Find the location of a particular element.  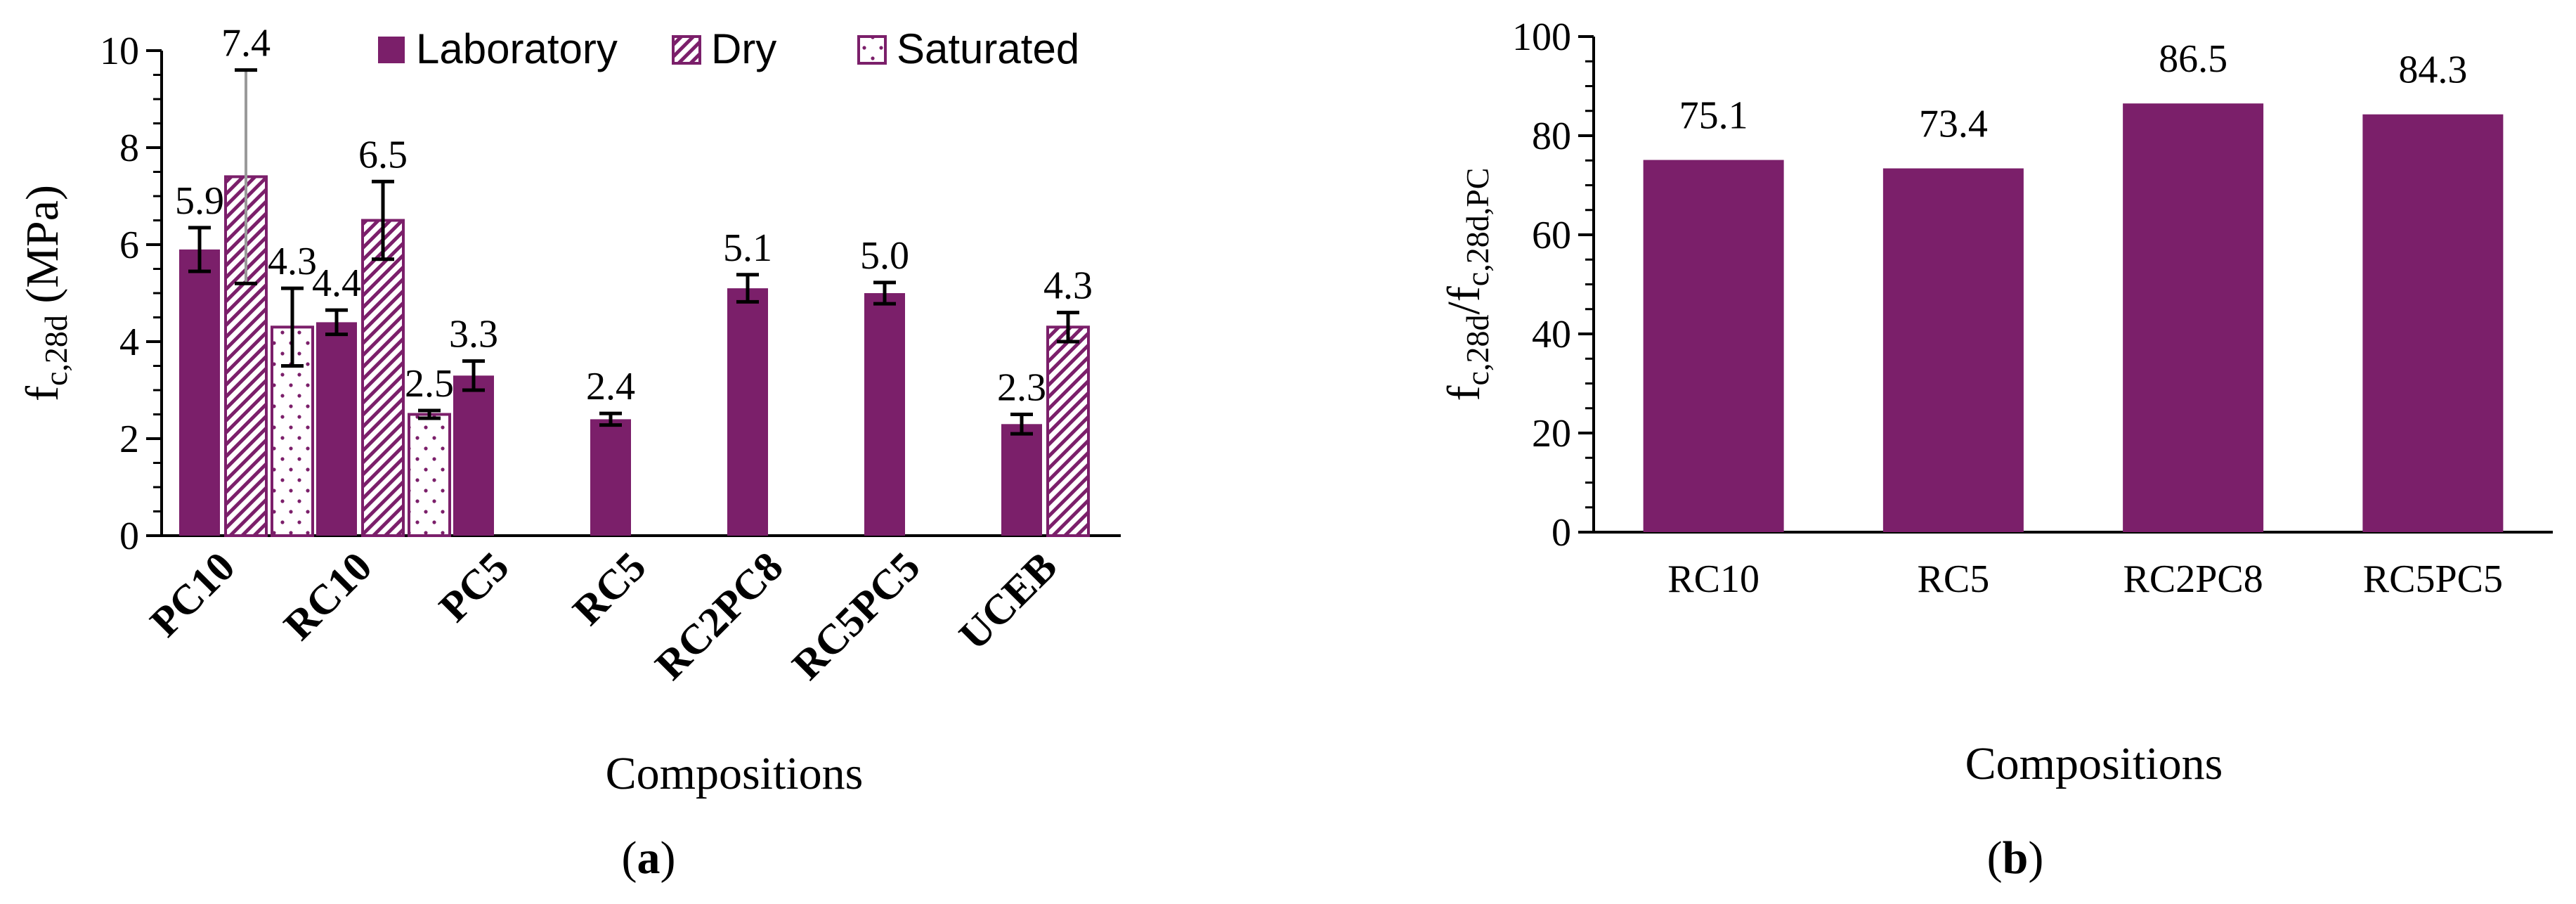

x-tick-label: UCEB is located at coordinates (1008, 601).